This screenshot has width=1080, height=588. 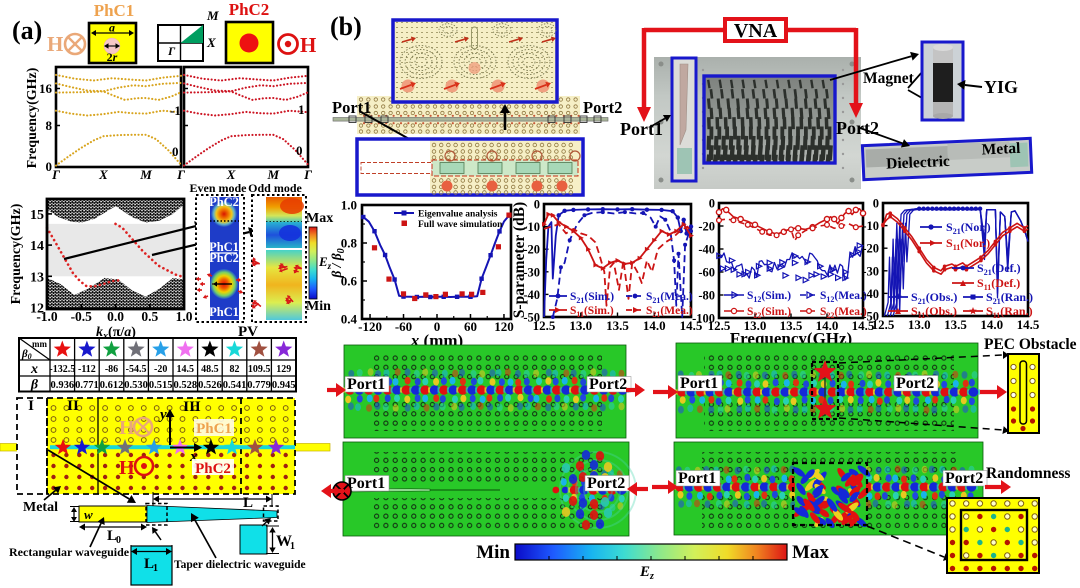 I want to click on svg-text: Odd mode, so click(x=275, y=188).